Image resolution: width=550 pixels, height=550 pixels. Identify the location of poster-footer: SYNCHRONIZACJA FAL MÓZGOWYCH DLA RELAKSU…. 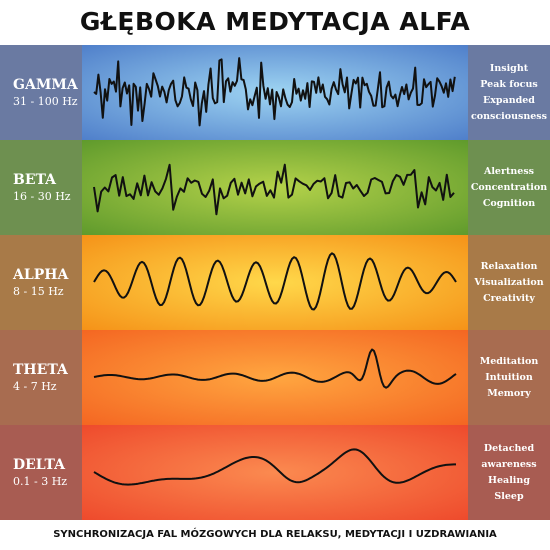
(275, 534).